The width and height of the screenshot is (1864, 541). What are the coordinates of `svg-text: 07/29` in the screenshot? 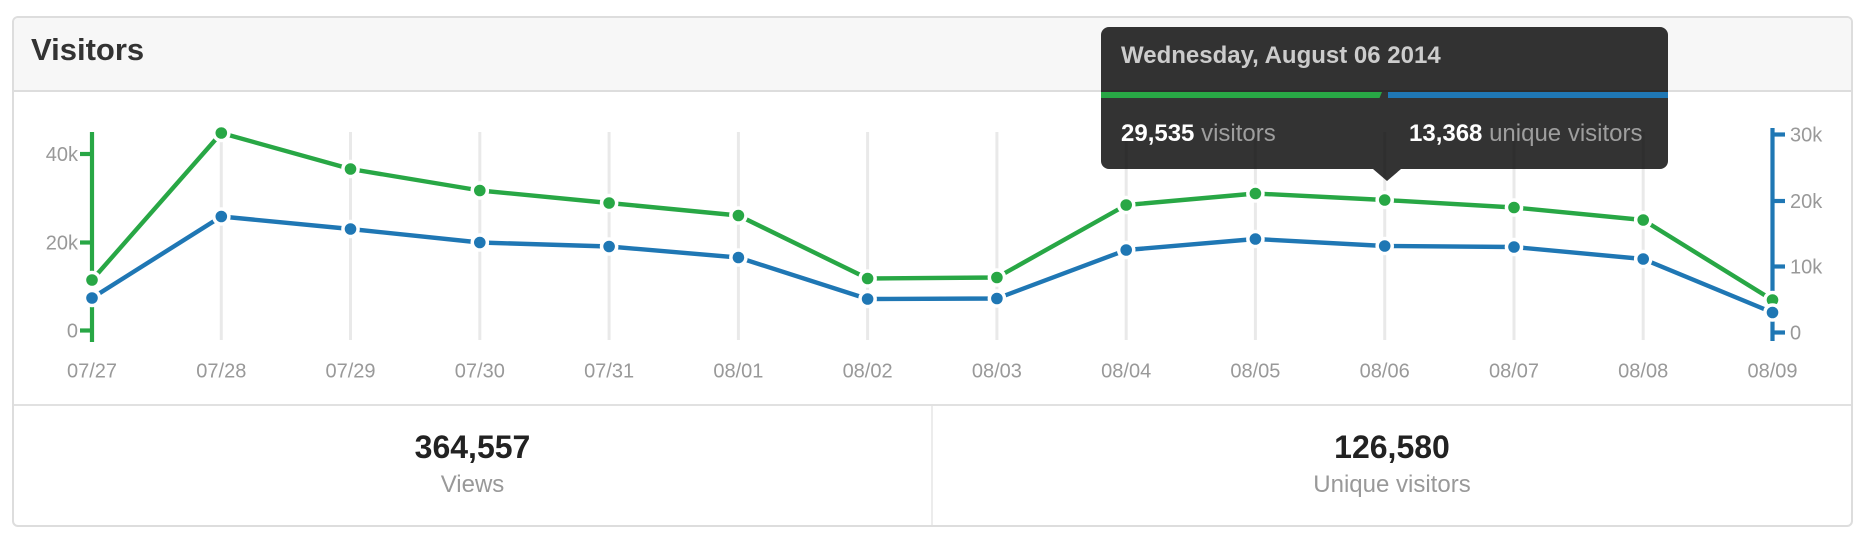 It's located at (350, 372).